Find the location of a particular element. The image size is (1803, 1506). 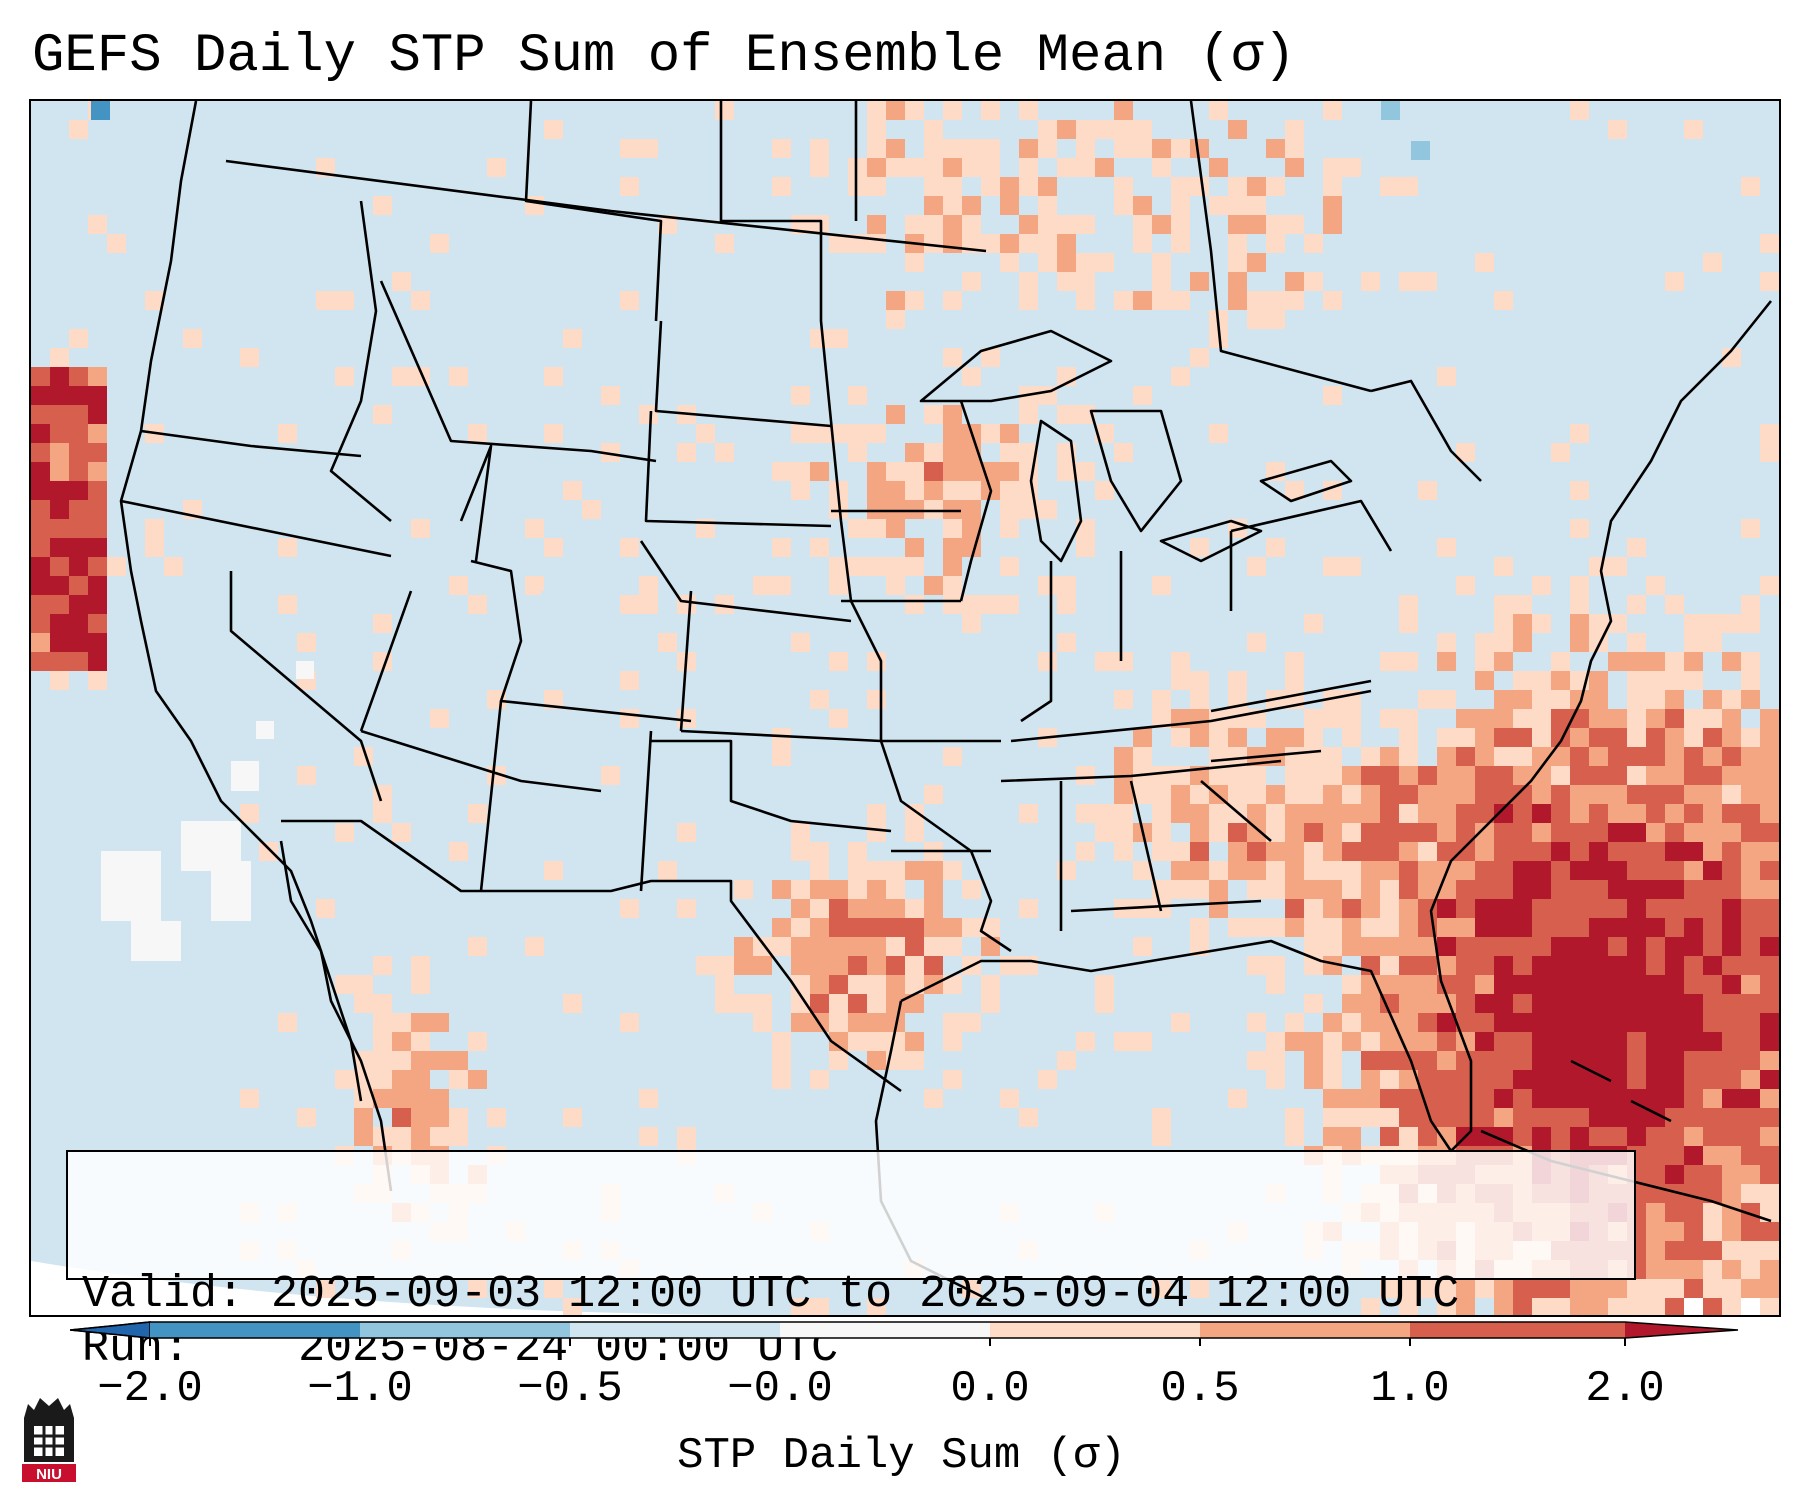

colorbar-tick-label: −2.0 is located at coordinates (150, 1389).